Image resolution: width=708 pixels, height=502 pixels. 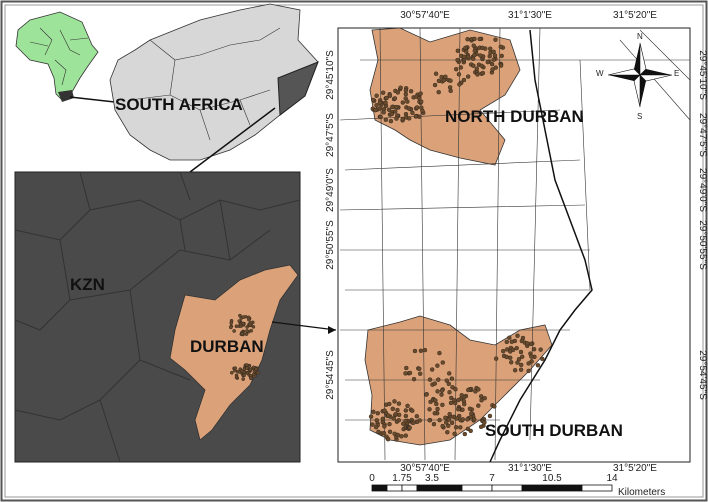 What do you see at coordinates (66, 96) in the screenshot?
I see `south-africa-highlight` at bounding box center [66, 96].